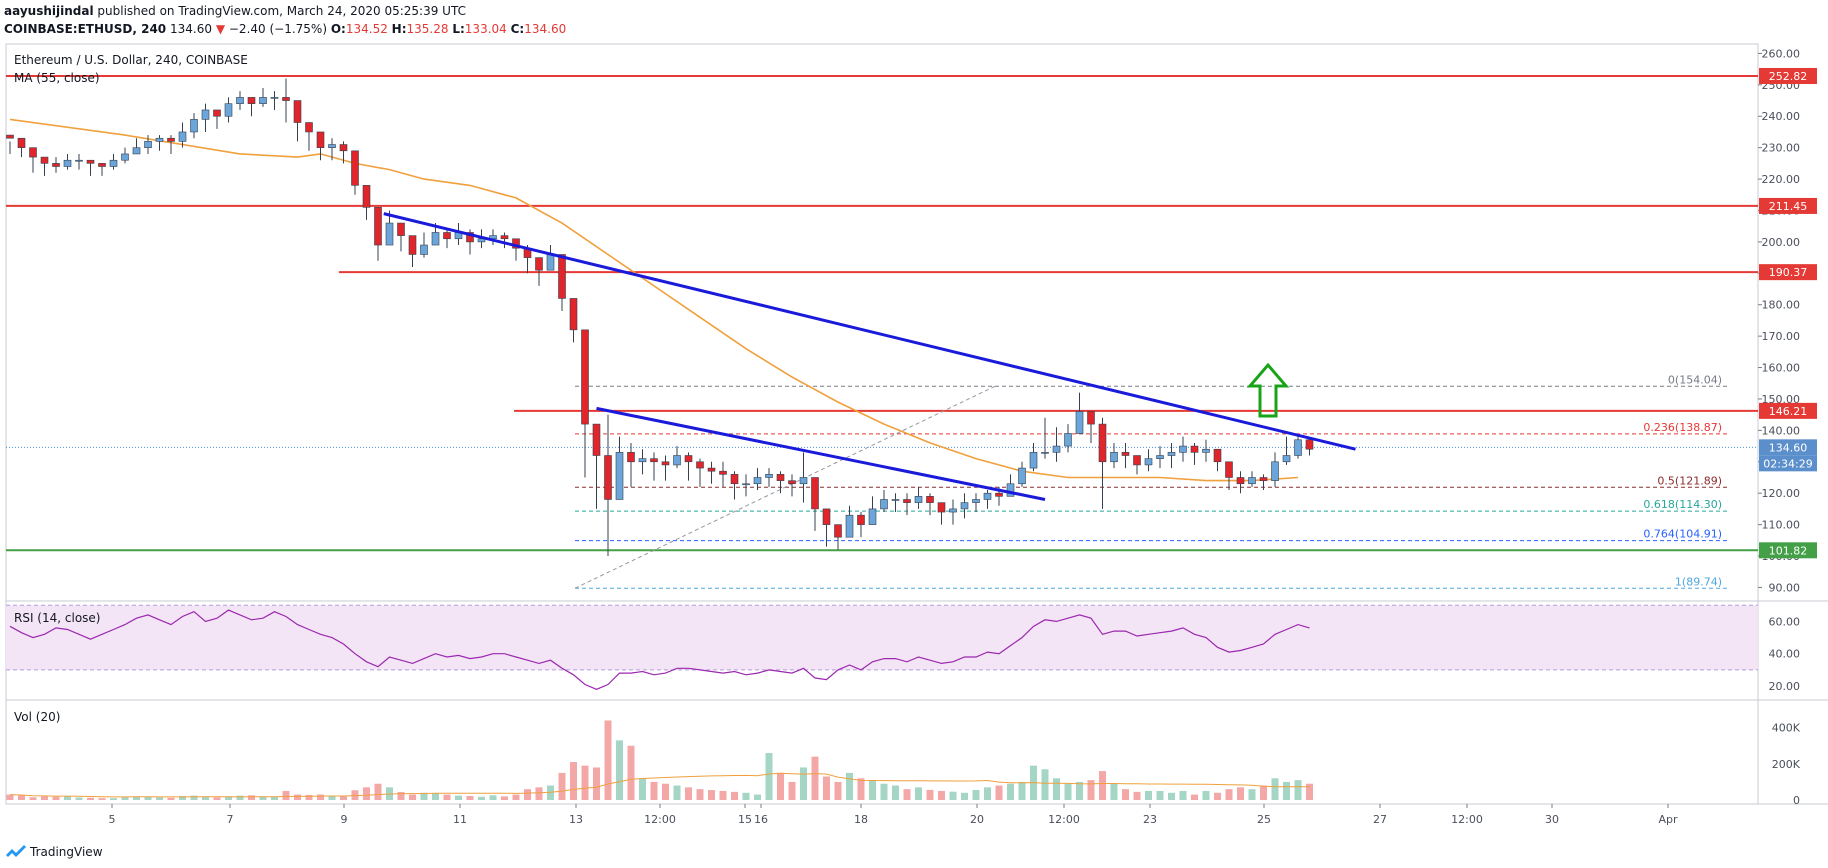 This screenshot has width=1828, height=868. I want to click on time-tick-label: 7, so click(230, 819).